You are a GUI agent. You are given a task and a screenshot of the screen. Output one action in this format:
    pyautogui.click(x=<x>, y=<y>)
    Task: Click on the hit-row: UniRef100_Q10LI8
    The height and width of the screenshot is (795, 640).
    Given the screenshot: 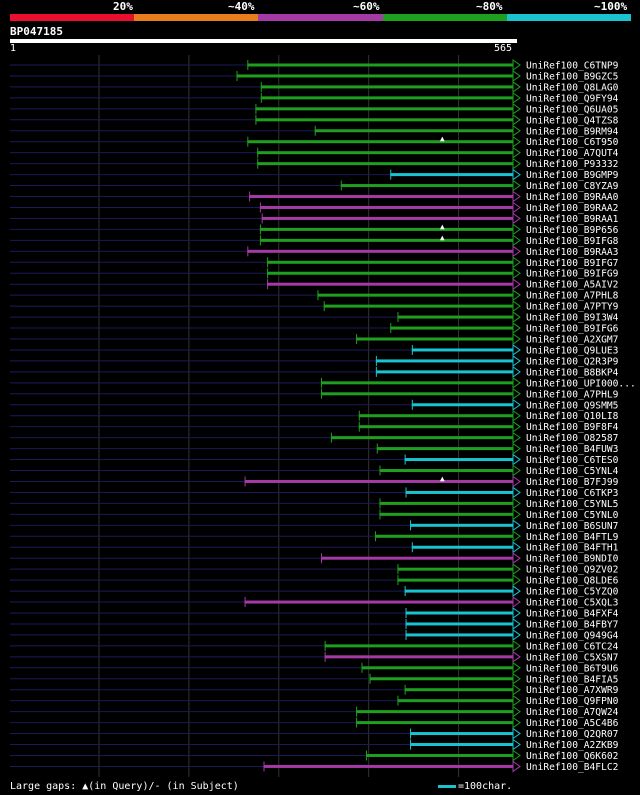 What is the action you would take?
    pyautogui.click(x=314, y=415)
    